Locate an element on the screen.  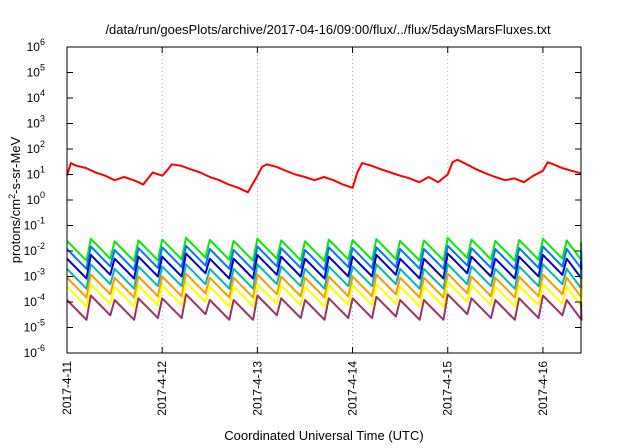
x-tick-label: 2017-4-16 is located at coordinates (543, 388).